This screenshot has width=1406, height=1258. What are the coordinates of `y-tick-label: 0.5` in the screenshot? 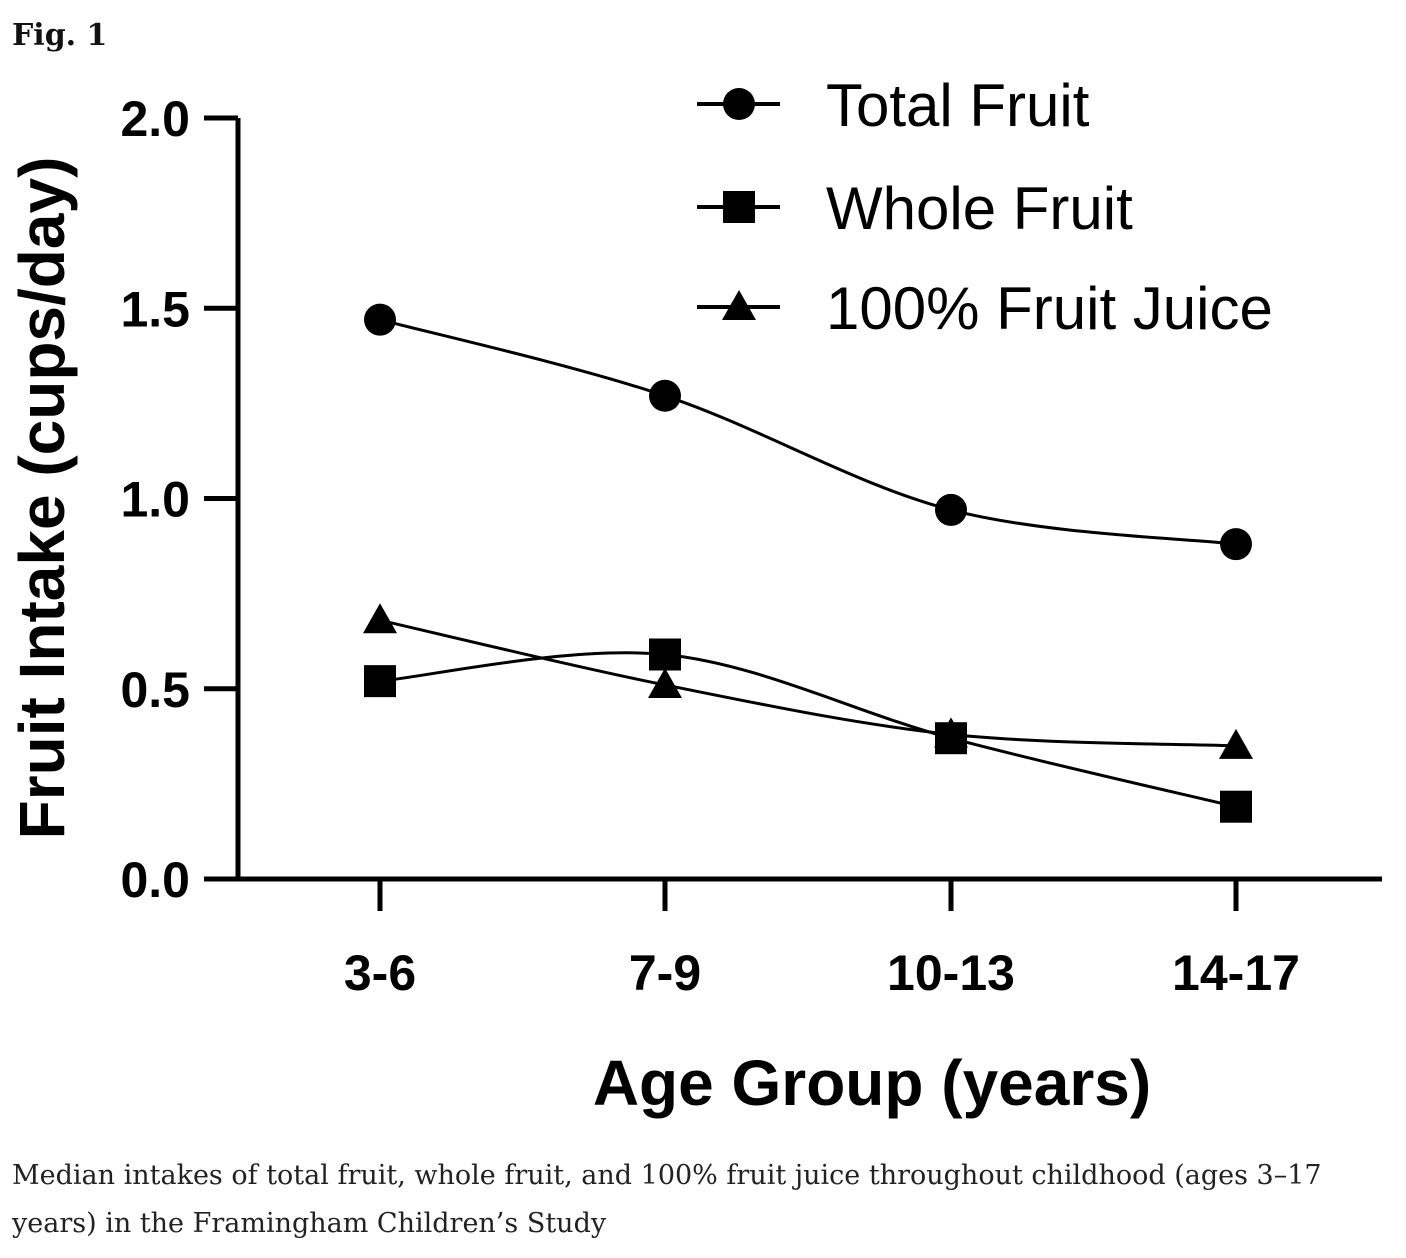 It's located at (155, 690).